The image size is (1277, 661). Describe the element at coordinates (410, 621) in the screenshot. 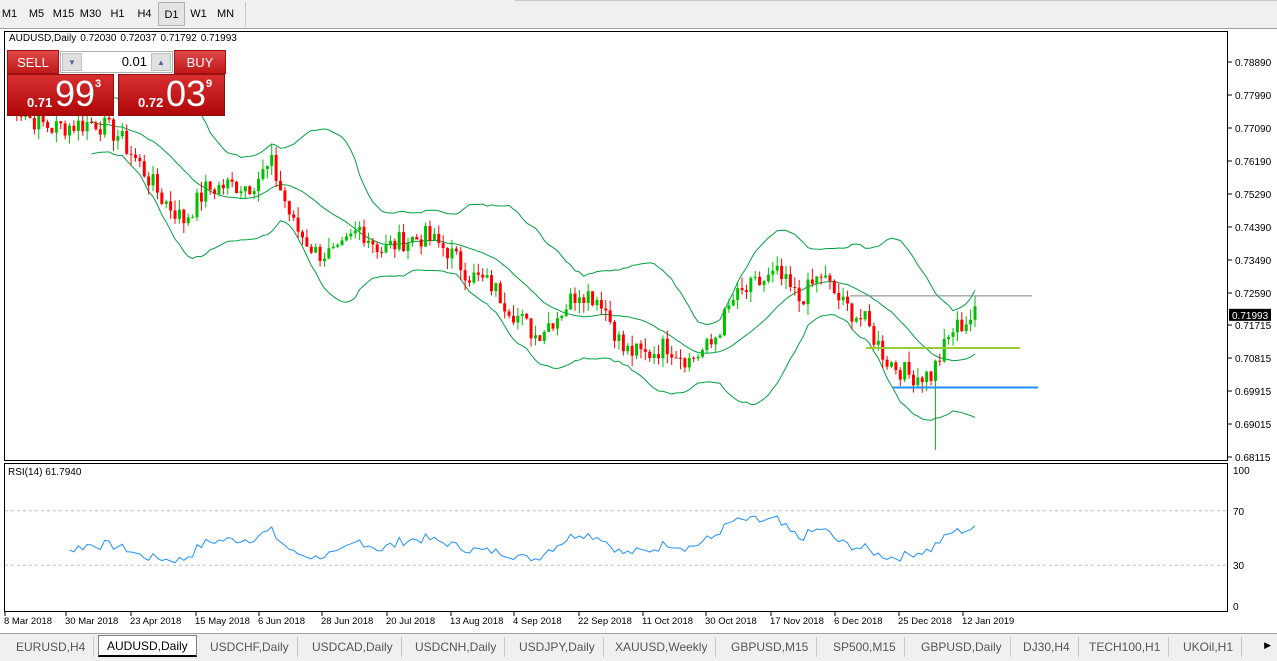

I see `date-label: 20 Jul 2018` at that location.